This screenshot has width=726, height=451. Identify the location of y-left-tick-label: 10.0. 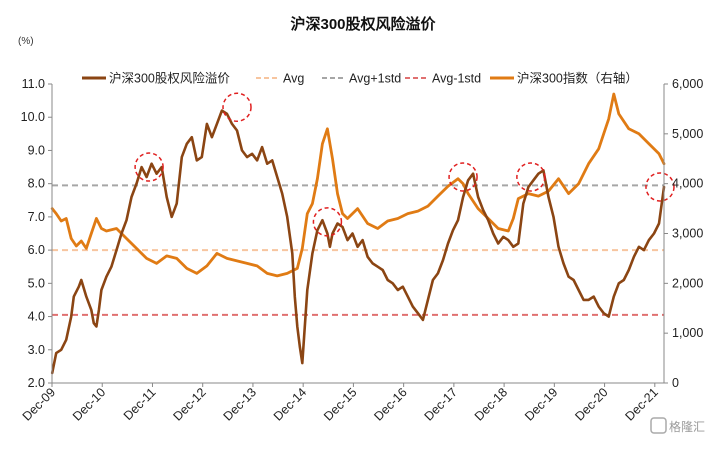
(33, 117).